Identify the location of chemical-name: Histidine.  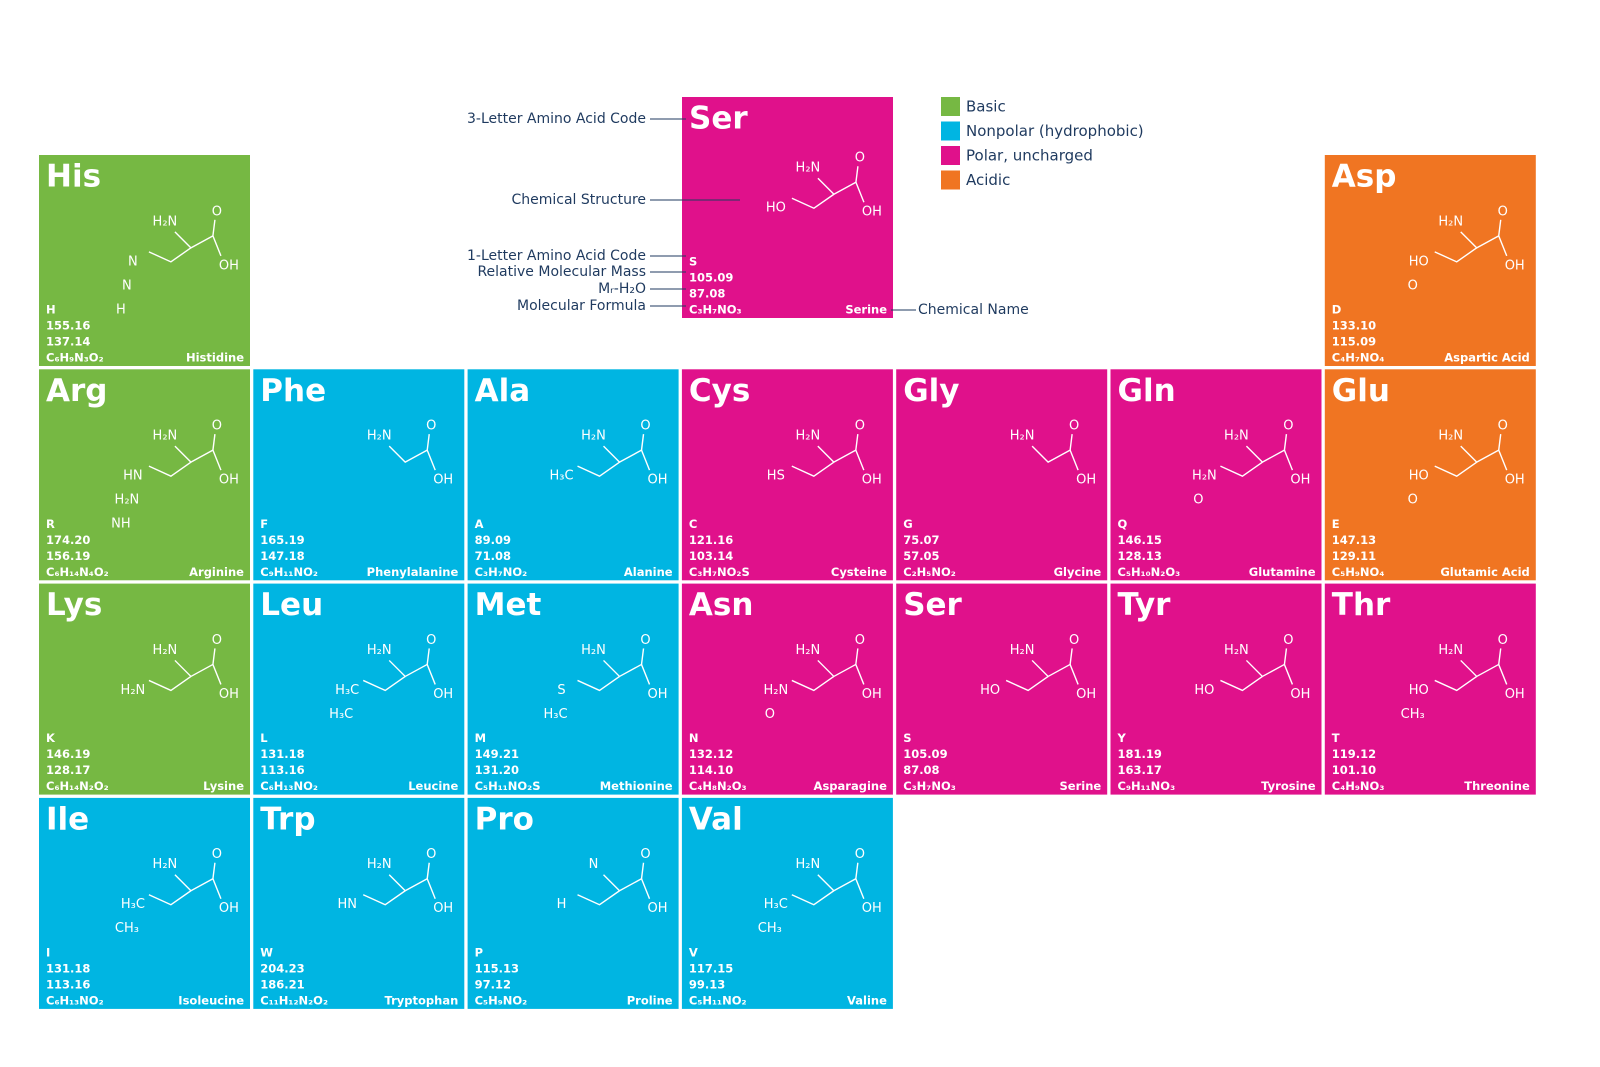
(215, 358).